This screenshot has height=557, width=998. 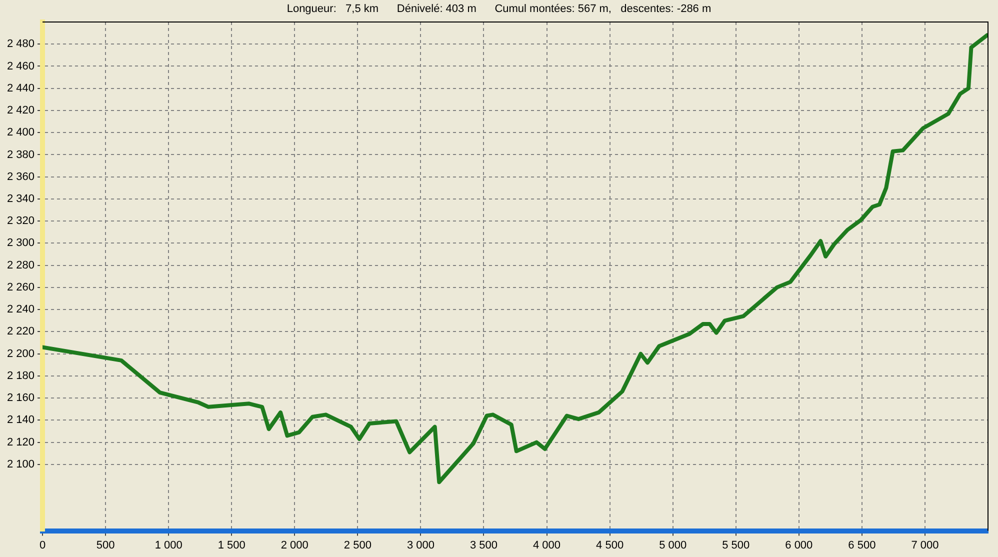 I want to click on y-tick-label: 2 360, so click(x=20, y=176).